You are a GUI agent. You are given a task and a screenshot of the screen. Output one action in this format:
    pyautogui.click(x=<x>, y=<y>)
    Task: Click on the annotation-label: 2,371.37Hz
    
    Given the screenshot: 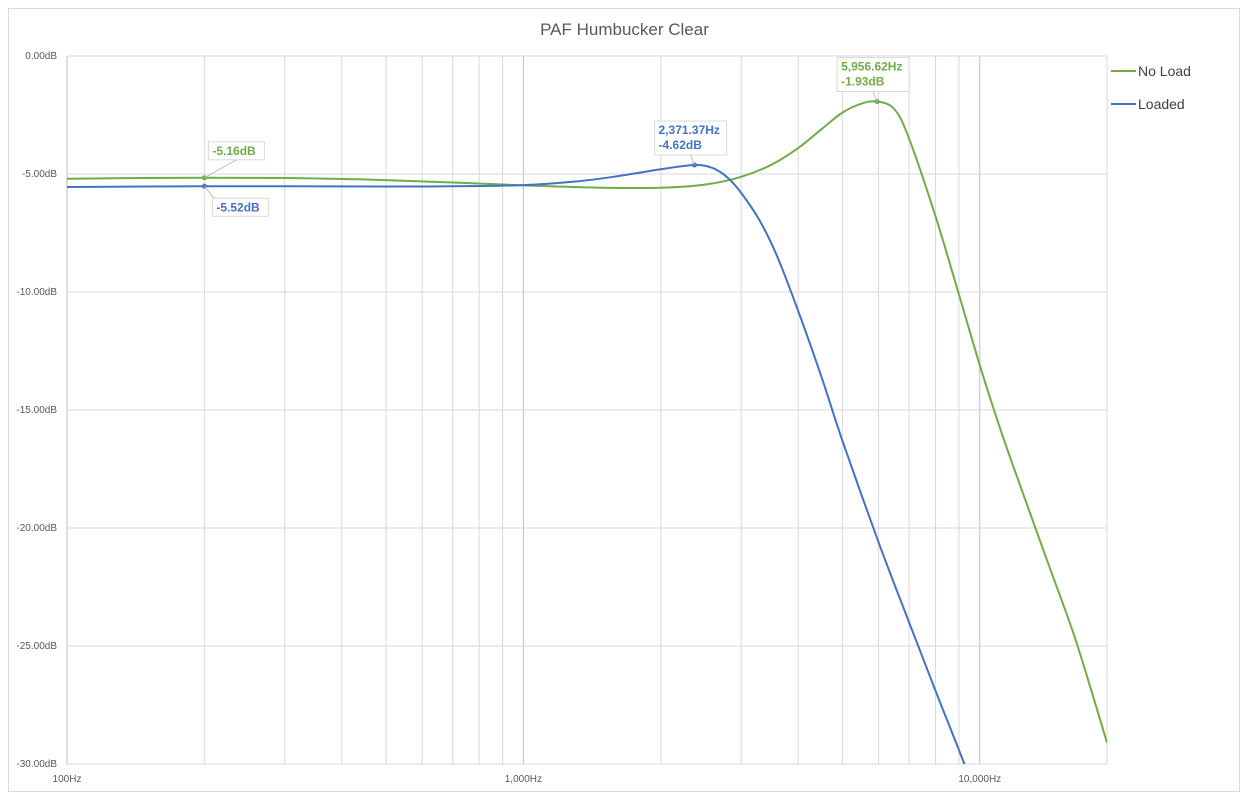 What is the action you would take?
    pyautogui.click(x=689, y=130)
    